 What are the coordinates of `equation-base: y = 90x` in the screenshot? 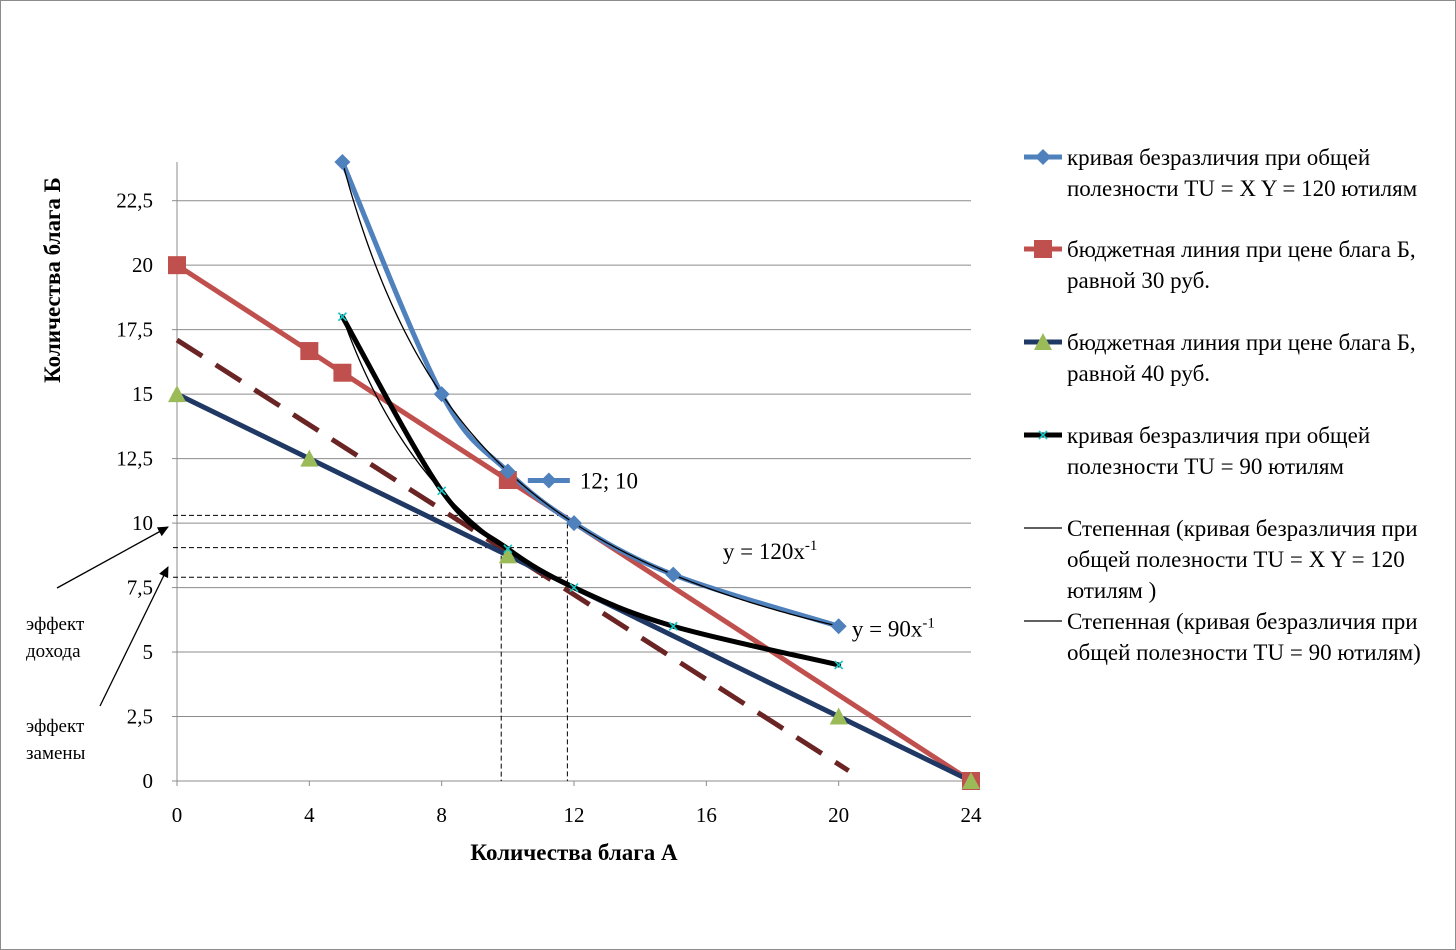 It's located at (887, 629).